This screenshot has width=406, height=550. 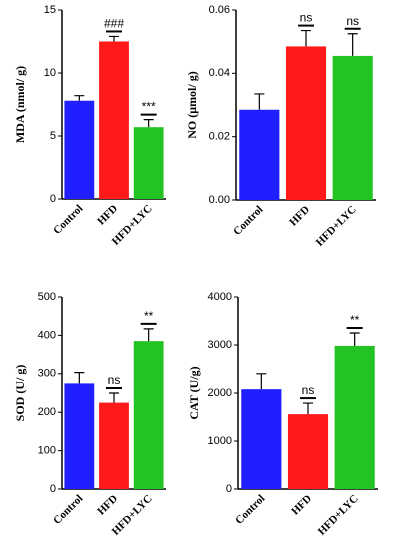 I want to click on y-tick-label: 100, so click(x=47, y=451).